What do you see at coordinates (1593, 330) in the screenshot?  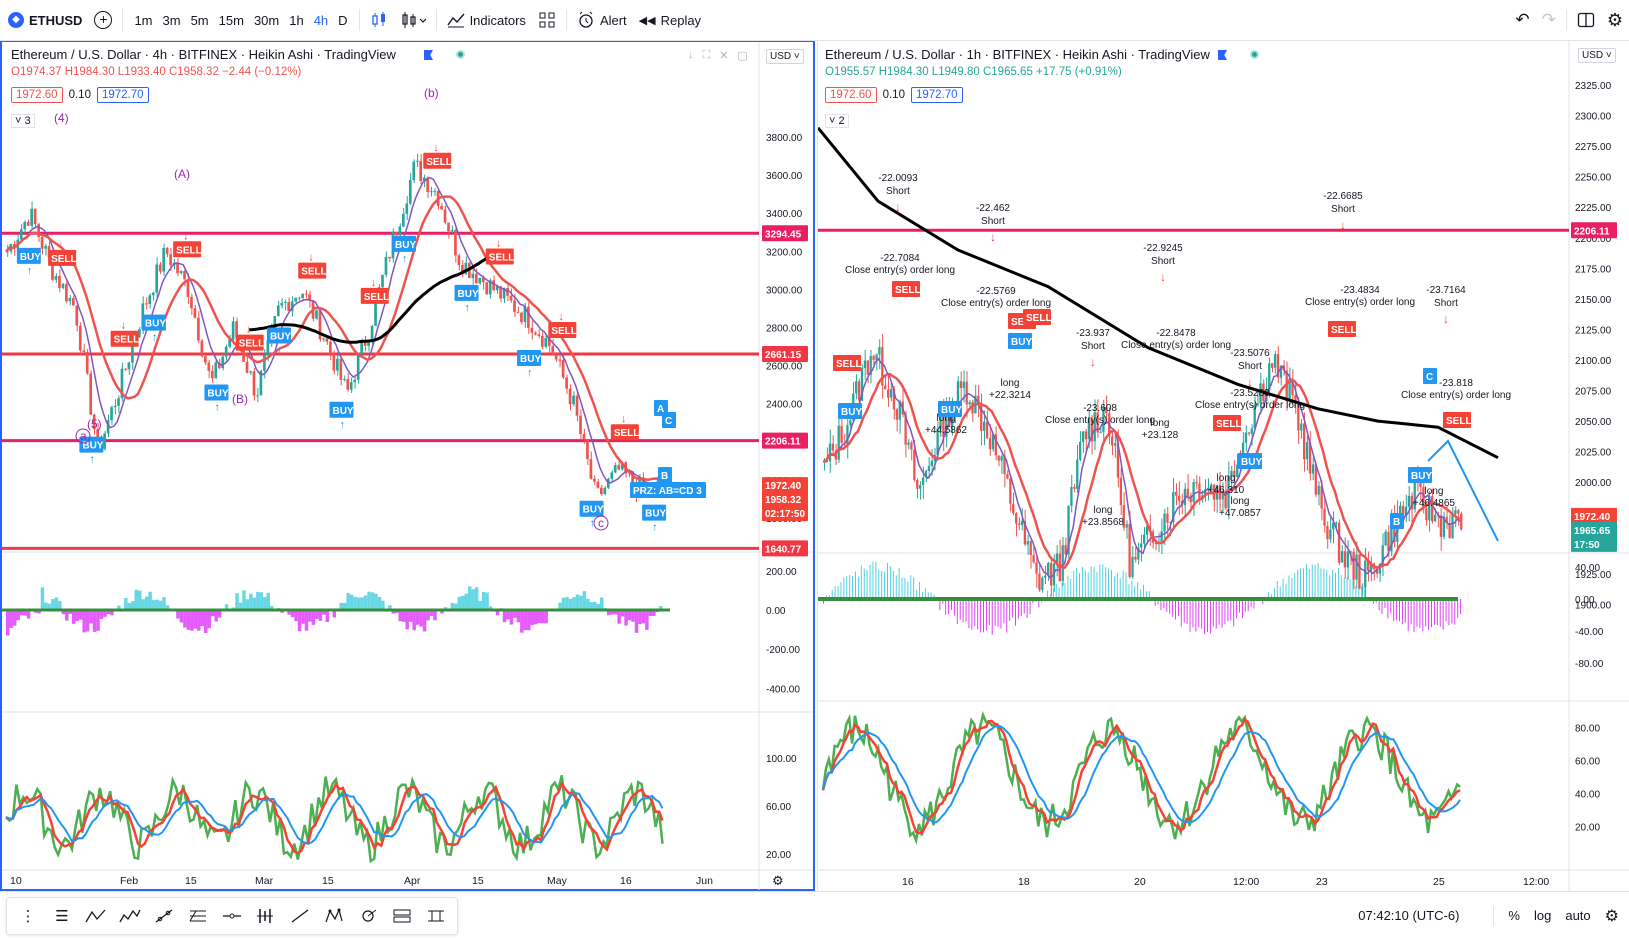 I see `price-tick-label: 2125.00` at bounding box center [1593, 330].